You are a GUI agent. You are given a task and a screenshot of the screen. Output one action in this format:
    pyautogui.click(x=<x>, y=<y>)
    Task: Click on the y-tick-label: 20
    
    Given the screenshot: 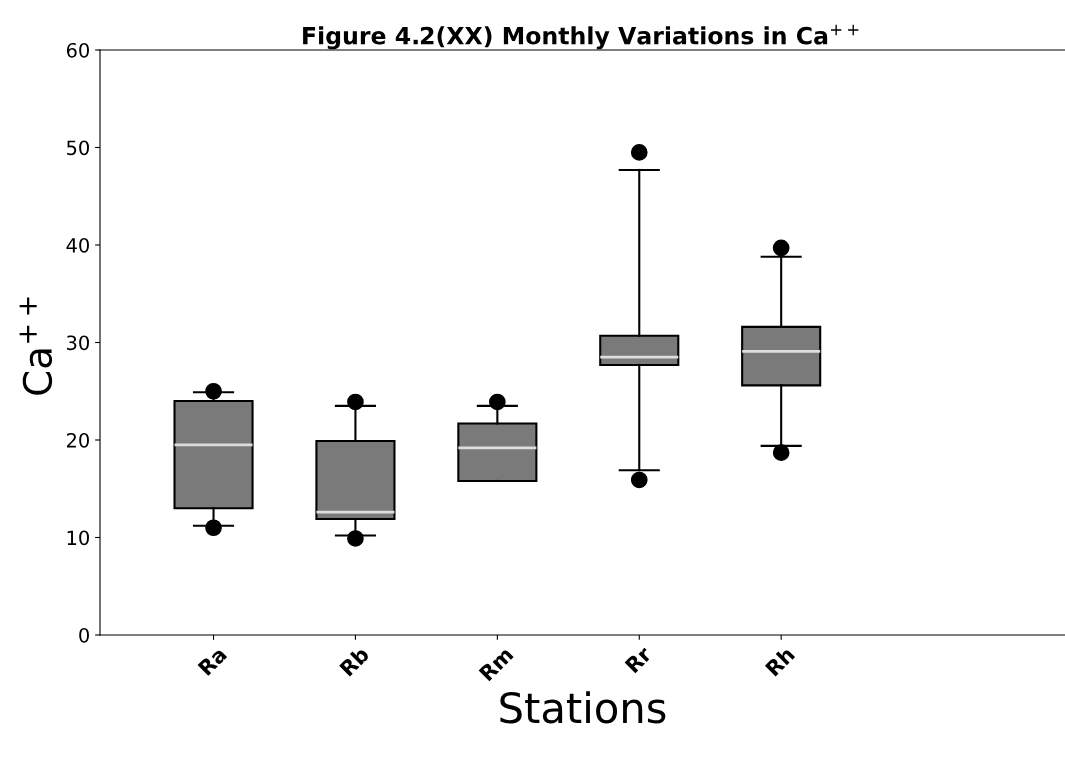 What is the action you would take?
    pyautogui.click(x=77, y=440)
    